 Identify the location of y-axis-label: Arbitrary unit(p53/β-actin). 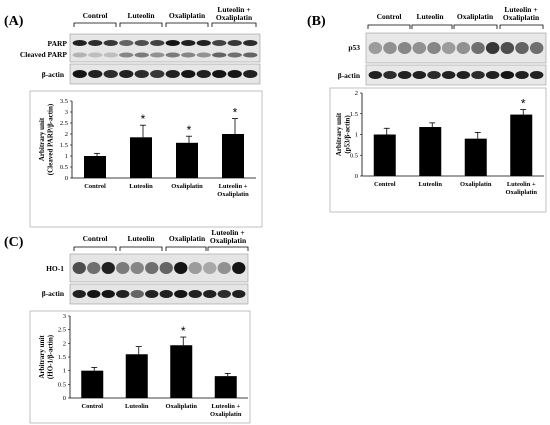
(343, 134).